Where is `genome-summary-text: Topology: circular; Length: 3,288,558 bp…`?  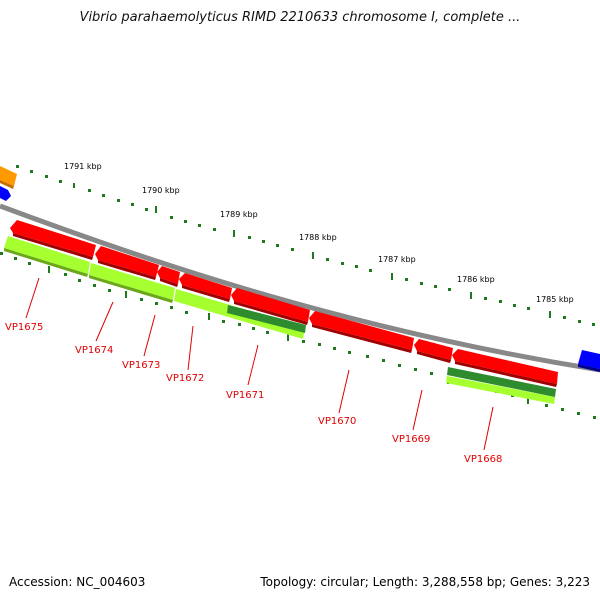
genome-summary-text: Topology: circular; Length: 3,288,558 bp… is located at coordinates (425, 582).